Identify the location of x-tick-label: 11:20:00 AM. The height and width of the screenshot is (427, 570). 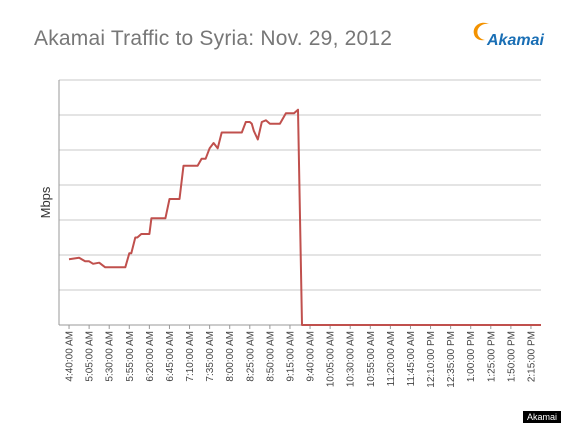
(391, 358).